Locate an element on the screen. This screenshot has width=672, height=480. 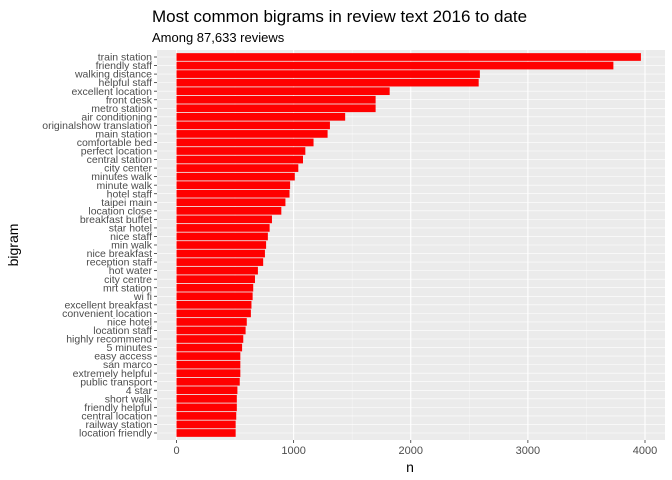
y-tick-label: comfortable bed is located at coordinates (114, 143).